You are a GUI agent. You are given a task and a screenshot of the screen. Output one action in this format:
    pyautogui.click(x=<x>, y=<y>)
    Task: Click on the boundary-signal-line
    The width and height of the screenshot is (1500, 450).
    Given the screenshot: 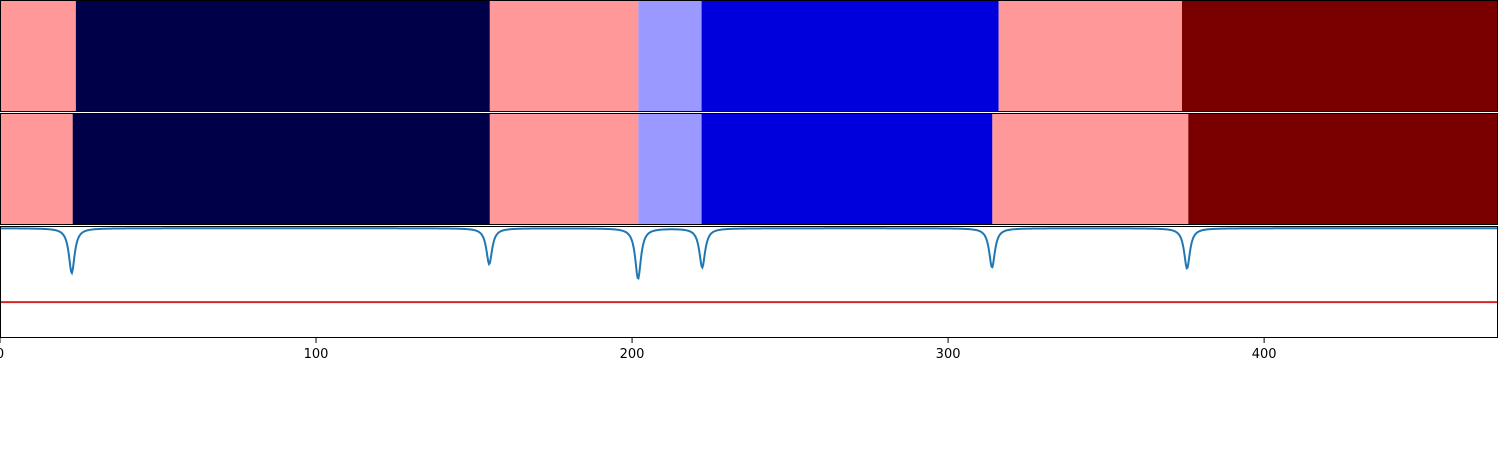 What is the action you would take?
    pyautogui.click(x=749, y=254)
    